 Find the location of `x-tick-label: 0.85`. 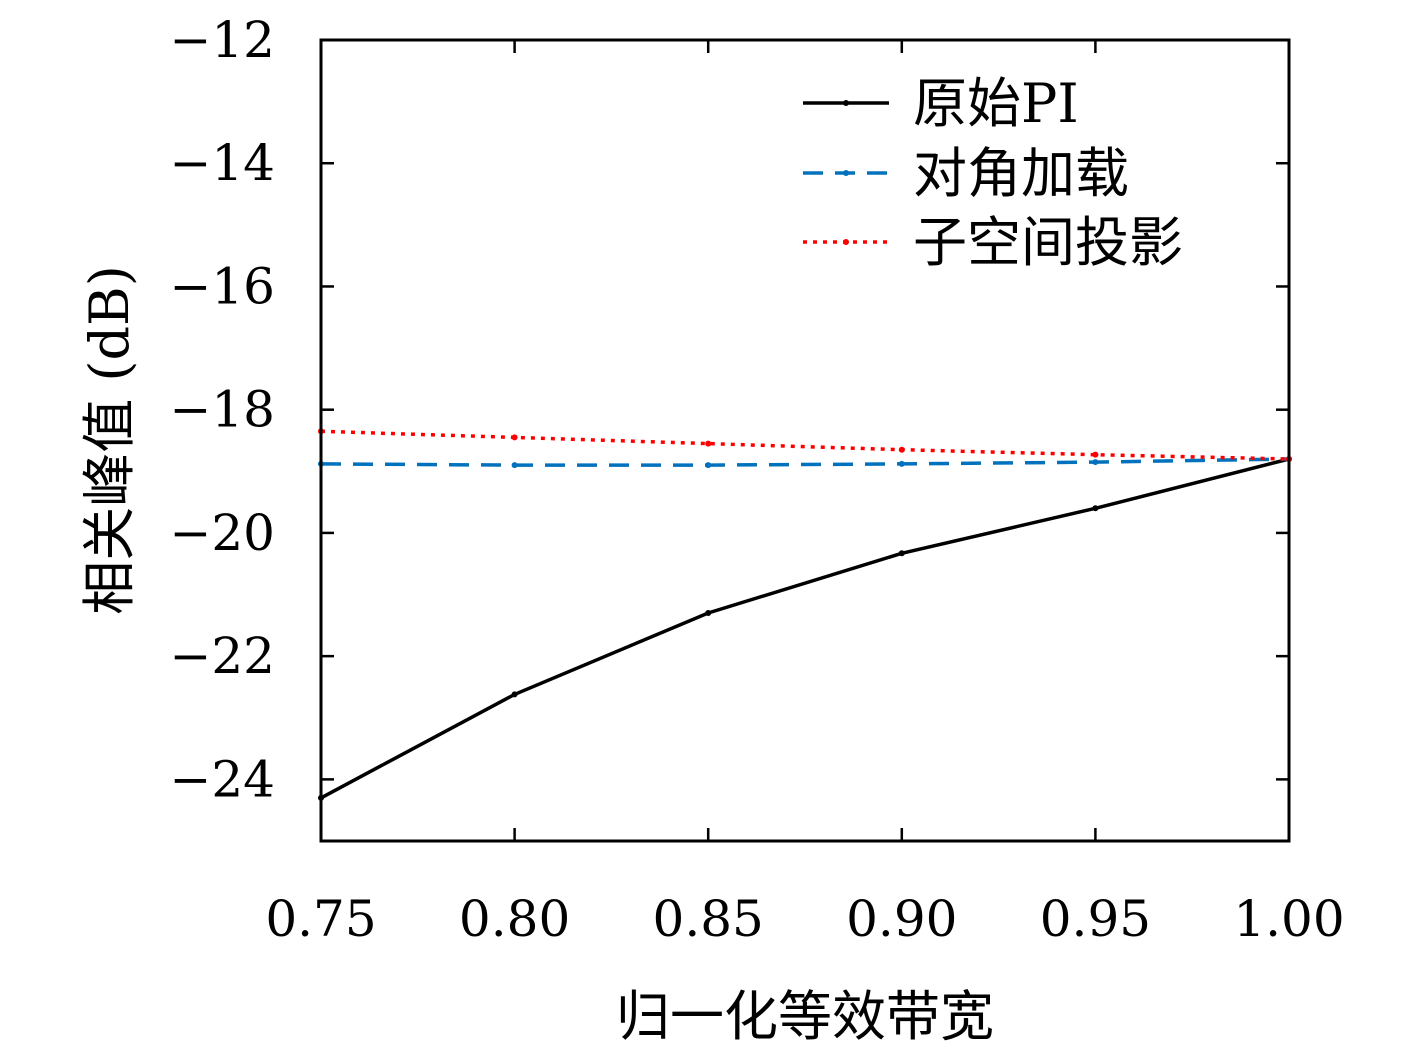

x-tick-label: 0.85 is located at coordinates (708, 919).